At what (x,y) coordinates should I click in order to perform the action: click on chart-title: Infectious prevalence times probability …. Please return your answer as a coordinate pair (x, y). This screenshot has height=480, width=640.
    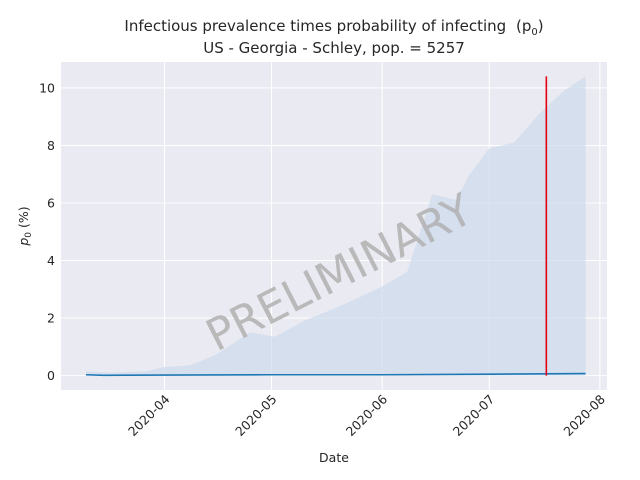
    Looking at the image, I should click on (333, 27).